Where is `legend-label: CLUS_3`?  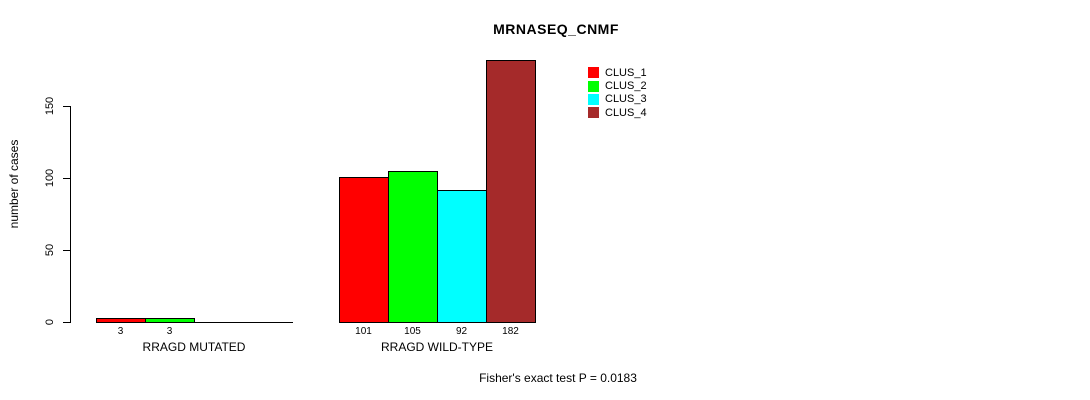 legend-label: CLUS_3 is located at coordinates (626, 99).